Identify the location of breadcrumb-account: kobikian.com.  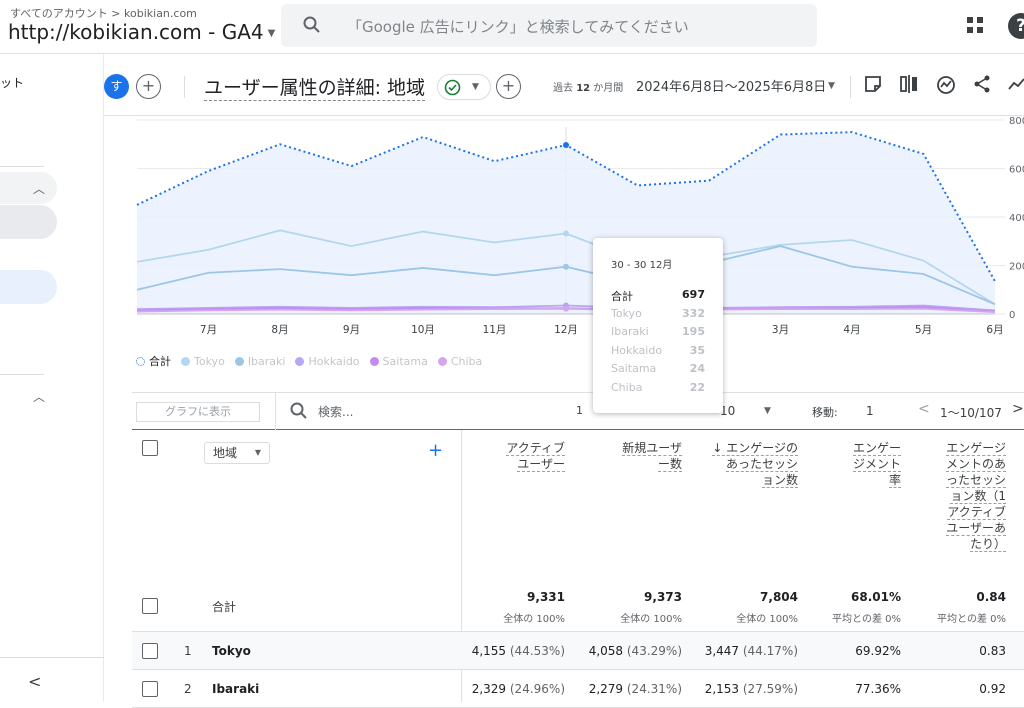
(160, 13).